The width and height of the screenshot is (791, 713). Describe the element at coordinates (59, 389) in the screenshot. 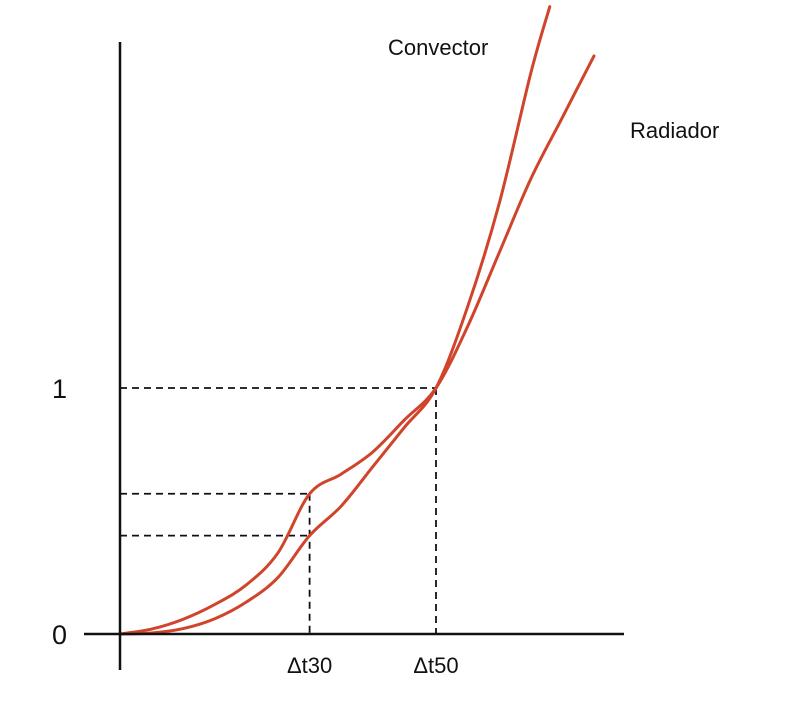

I see `y-tick-label-1: 1` at that location.